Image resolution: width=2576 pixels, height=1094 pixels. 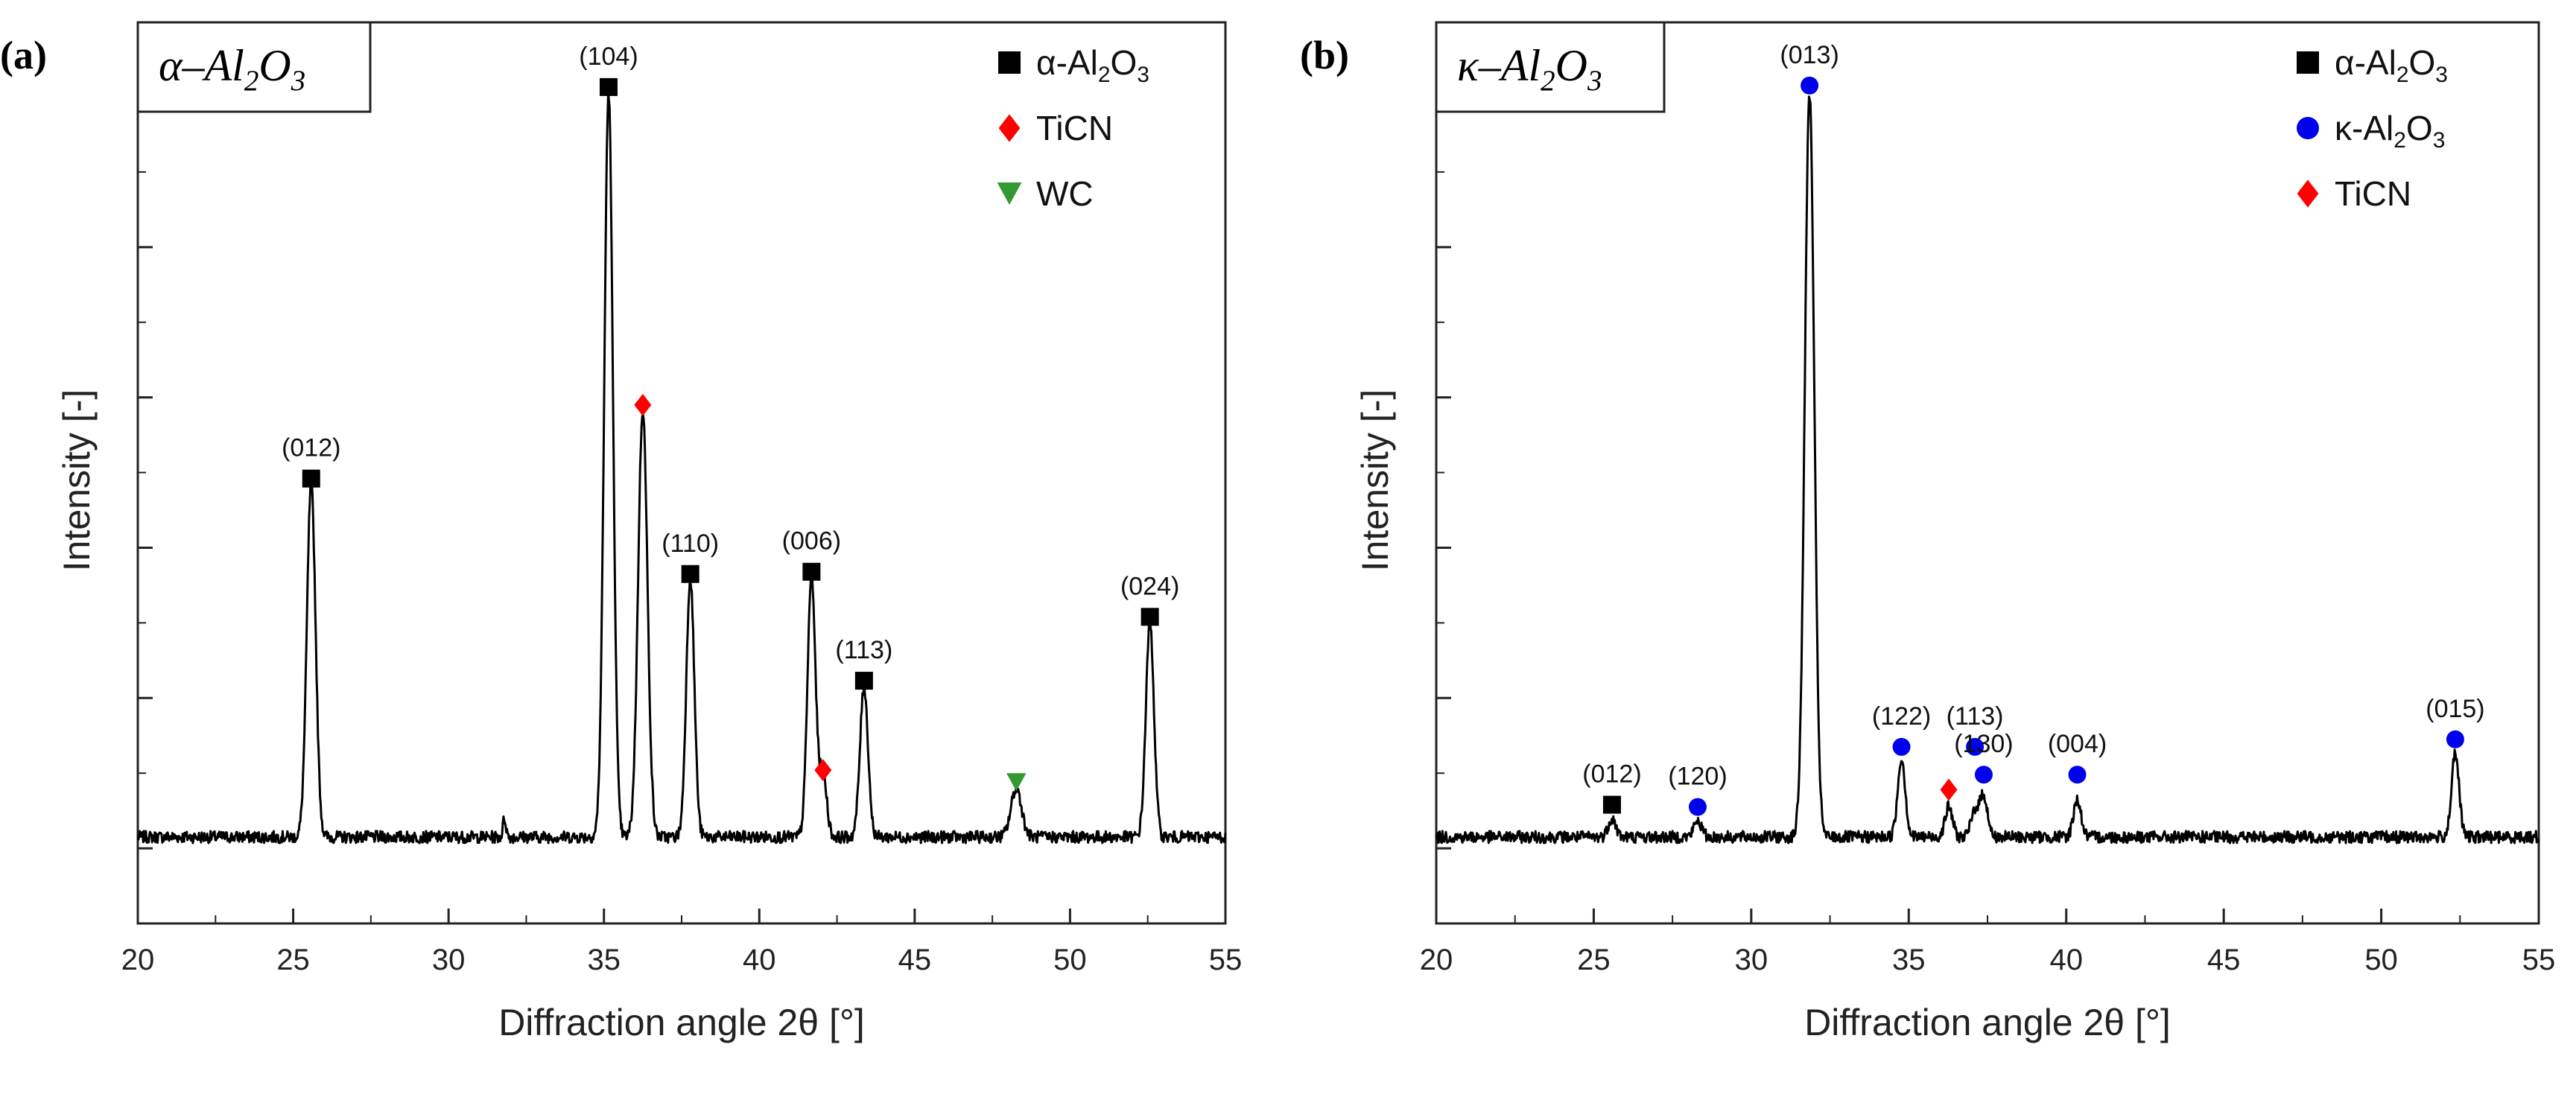 What do you see at coordinates (202, 66) in the screenshot?
I see `formula-part: α–Al` at bounding box center [202, 66].